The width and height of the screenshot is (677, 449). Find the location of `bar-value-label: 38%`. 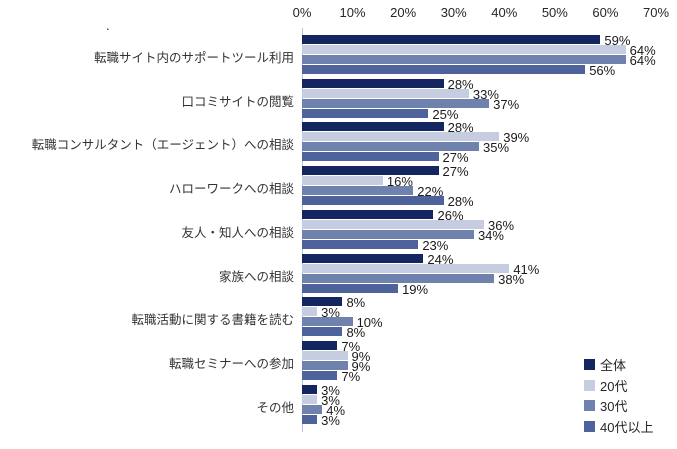

bar-value-label: 38% is located at coordinates (511, 279).